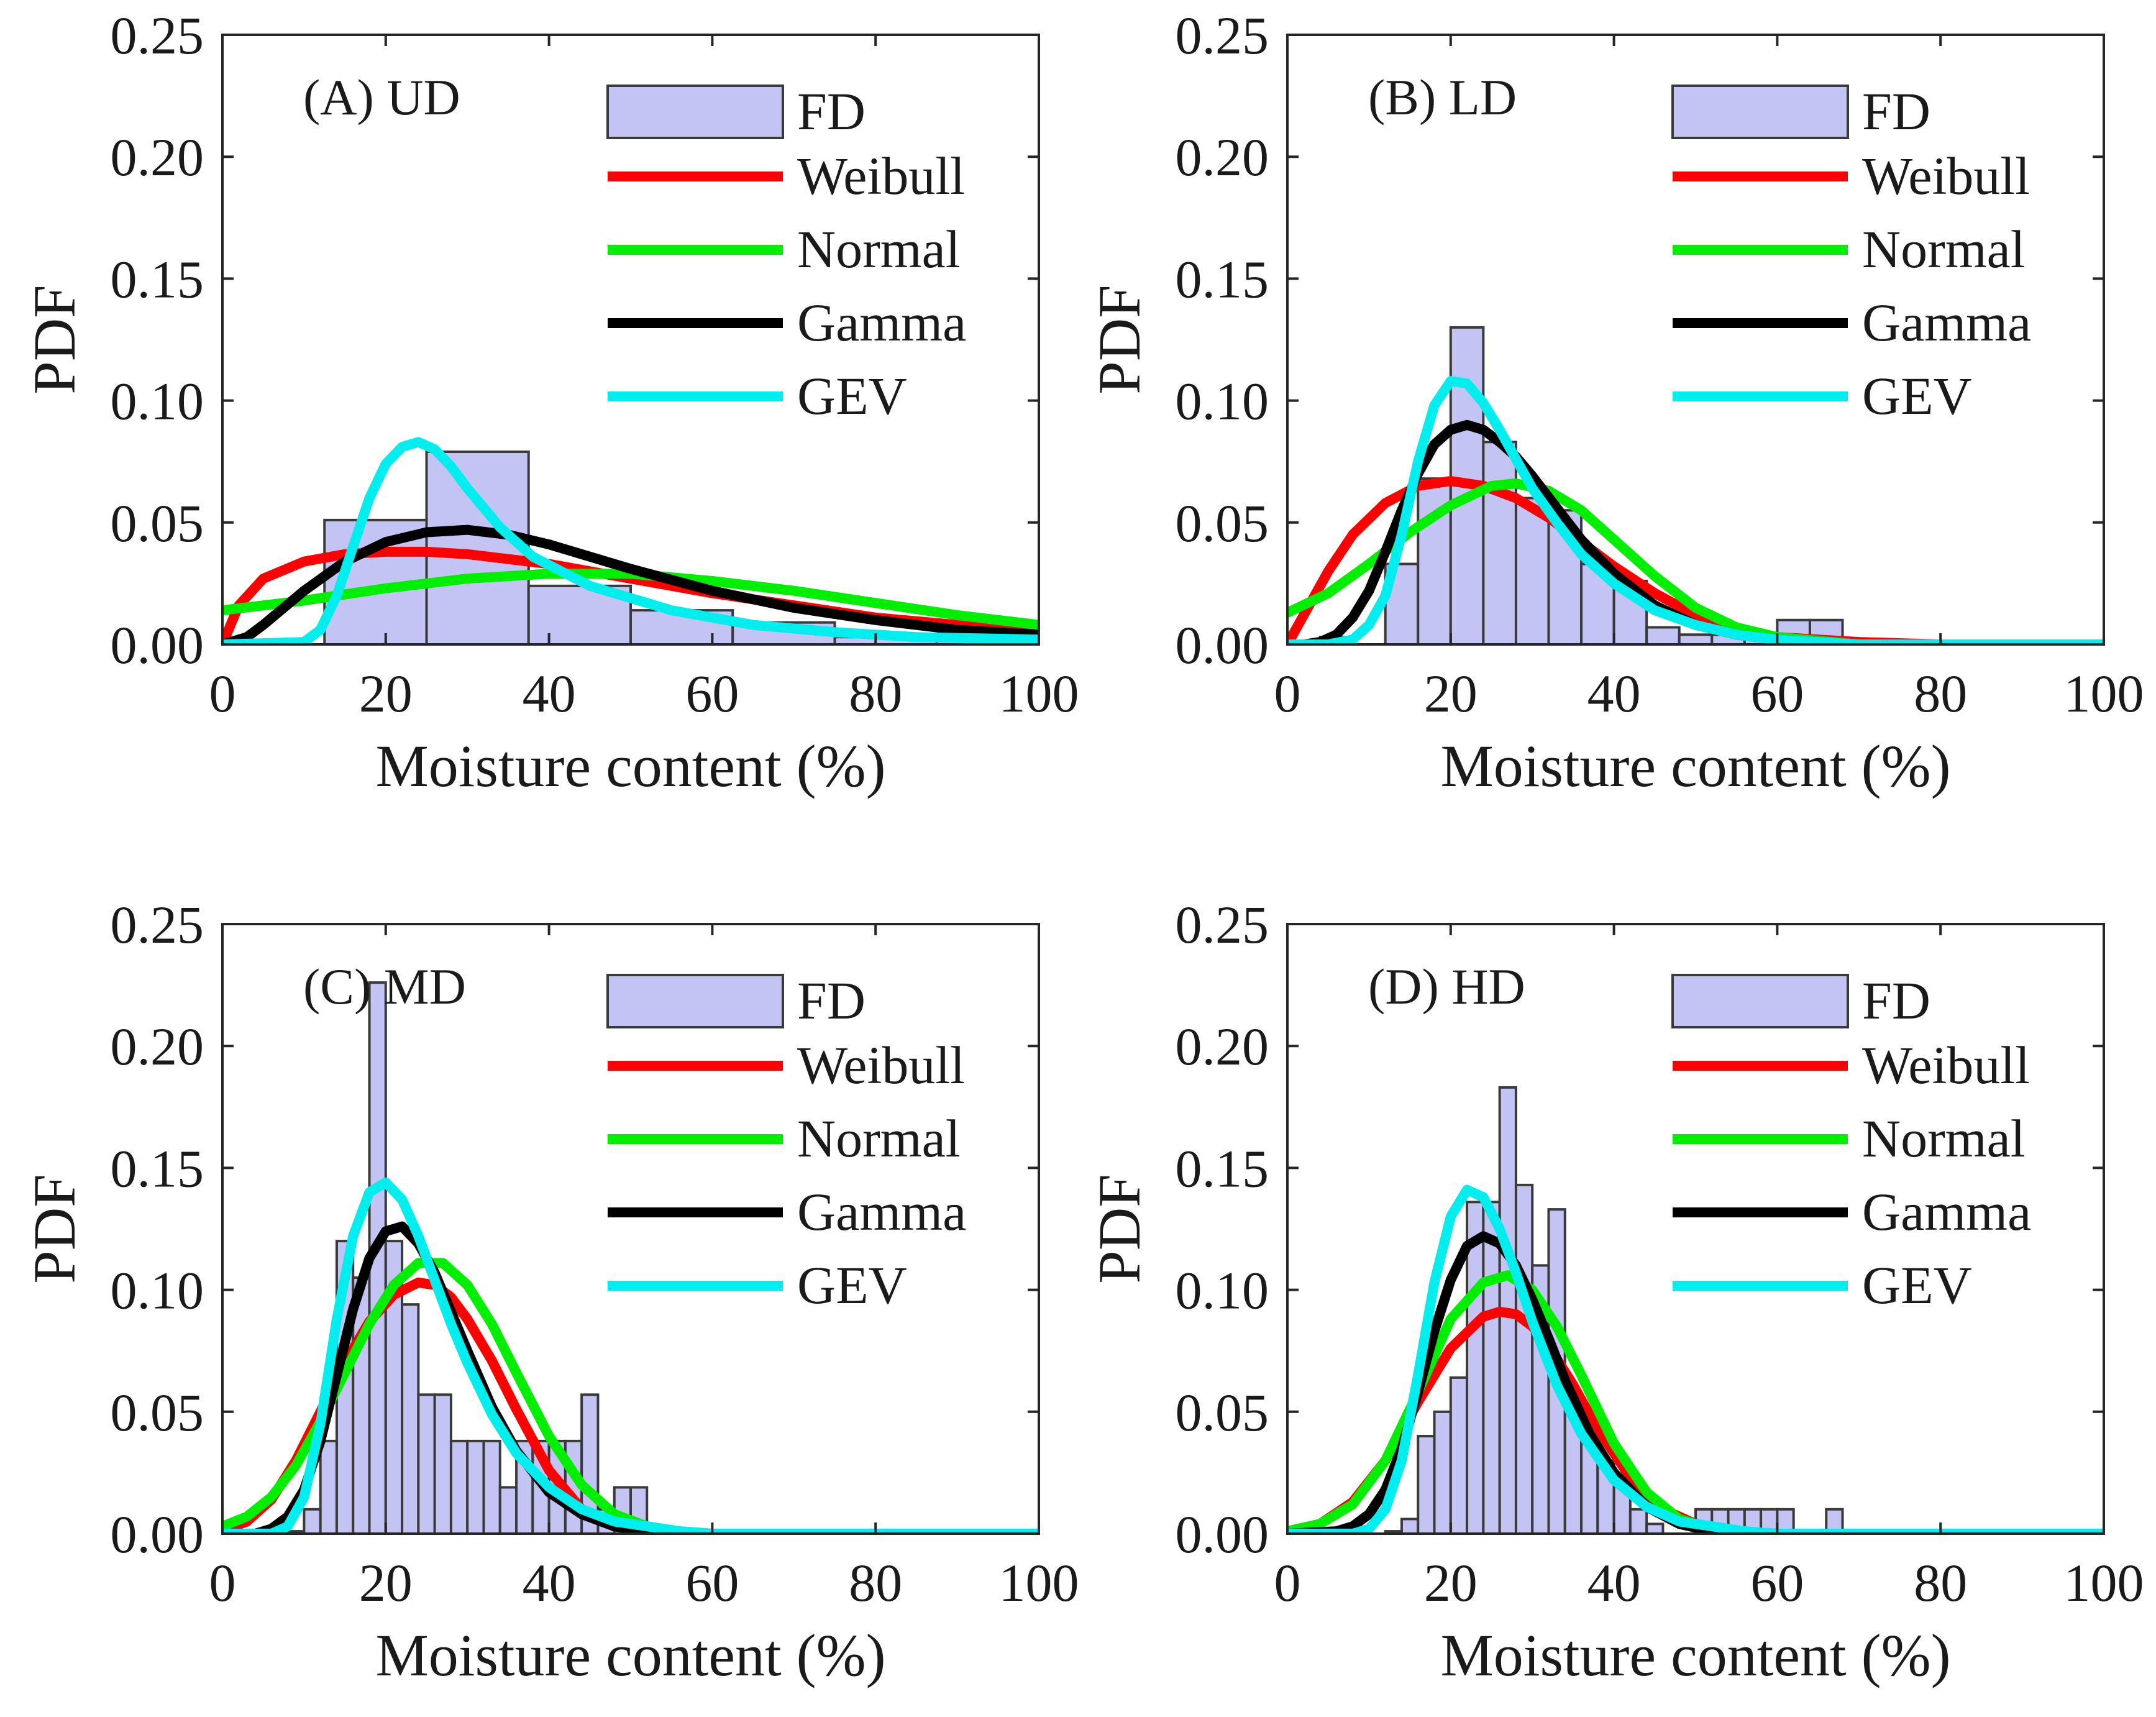 The image size is (2156, 1717). What do you see at coordinates (1442, 97) in the screenshot?
I see `panel-title: (B) LD` at bounding box center [1442, 97].